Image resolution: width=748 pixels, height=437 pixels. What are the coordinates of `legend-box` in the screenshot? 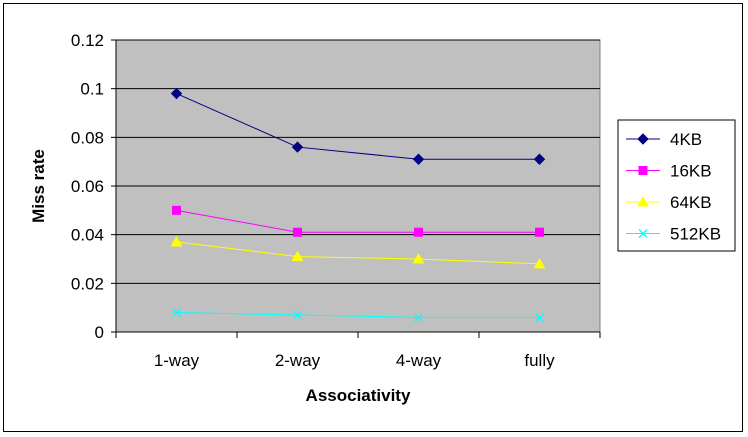 It's located at (676, 185).